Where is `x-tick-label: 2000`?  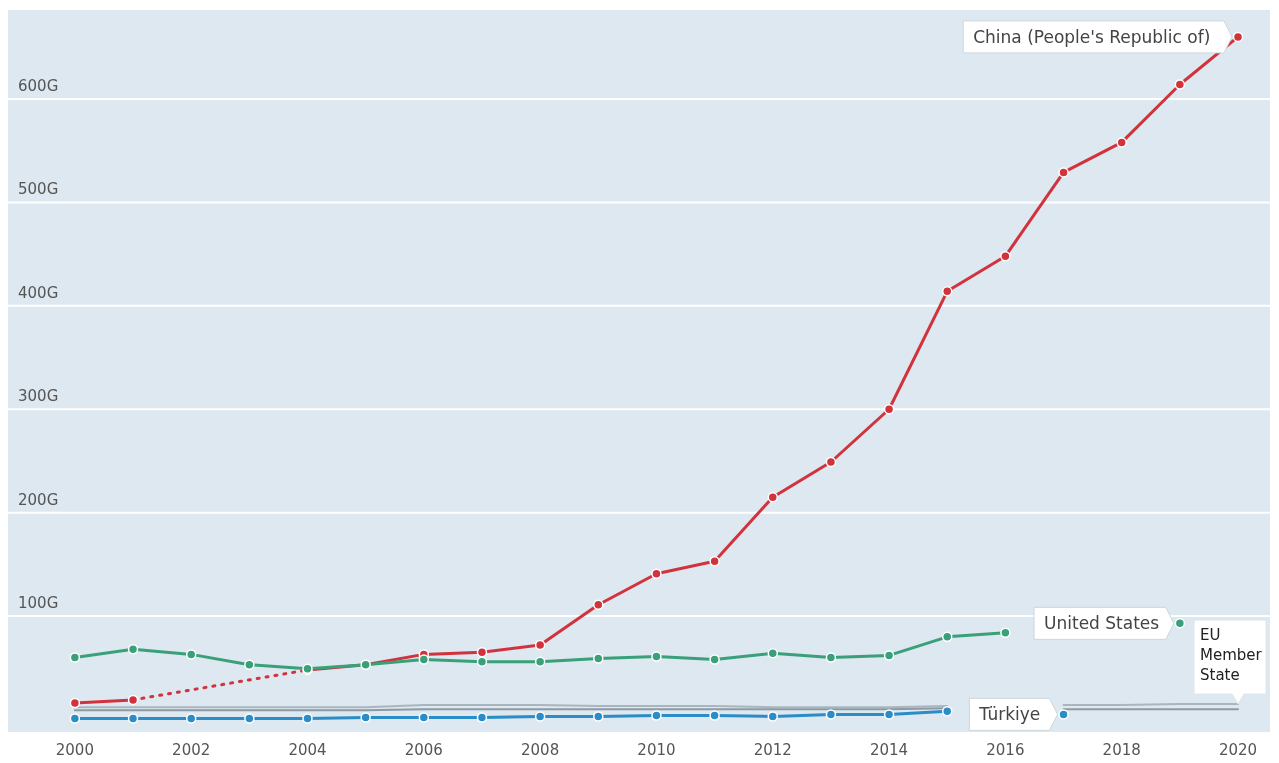
x-tick-label: 2000 is located at coordinates (74, 750).